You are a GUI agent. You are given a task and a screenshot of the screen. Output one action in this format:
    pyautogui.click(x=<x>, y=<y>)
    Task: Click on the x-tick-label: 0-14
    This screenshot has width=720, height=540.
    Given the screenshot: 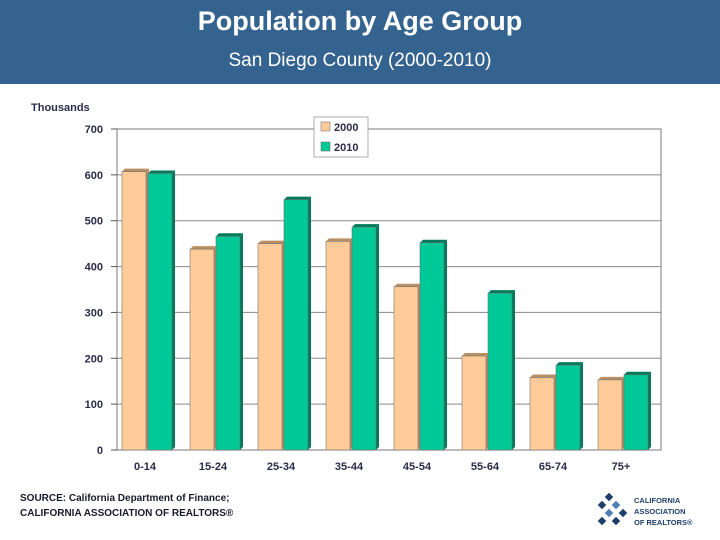 What is the action you would take?
    pyautogui.click(x=145, y=467)
    